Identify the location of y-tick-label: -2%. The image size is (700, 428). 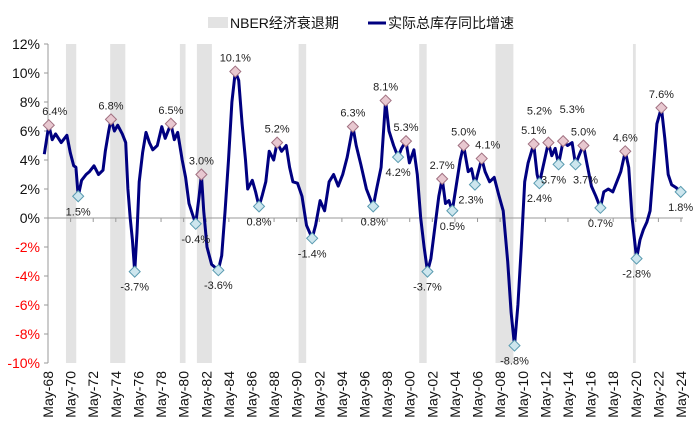
(27, 247).